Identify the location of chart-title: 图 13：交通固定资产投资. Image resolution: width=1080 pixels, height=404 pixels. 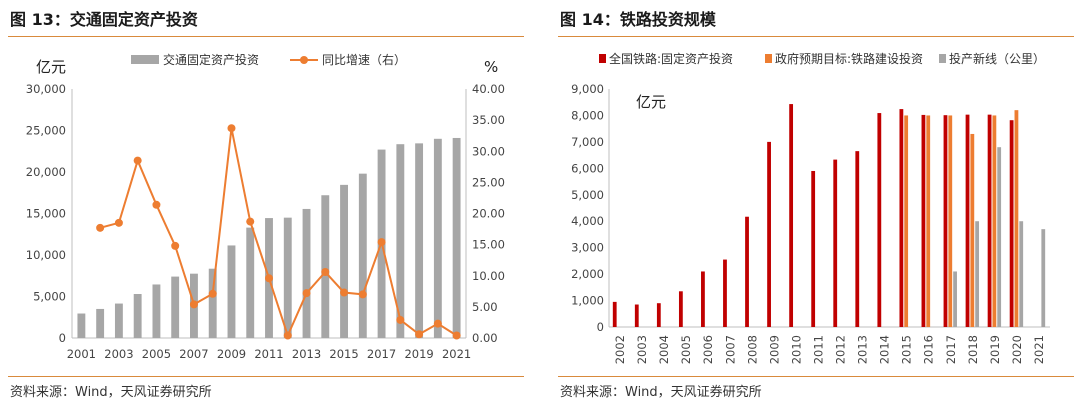
(104, 19).